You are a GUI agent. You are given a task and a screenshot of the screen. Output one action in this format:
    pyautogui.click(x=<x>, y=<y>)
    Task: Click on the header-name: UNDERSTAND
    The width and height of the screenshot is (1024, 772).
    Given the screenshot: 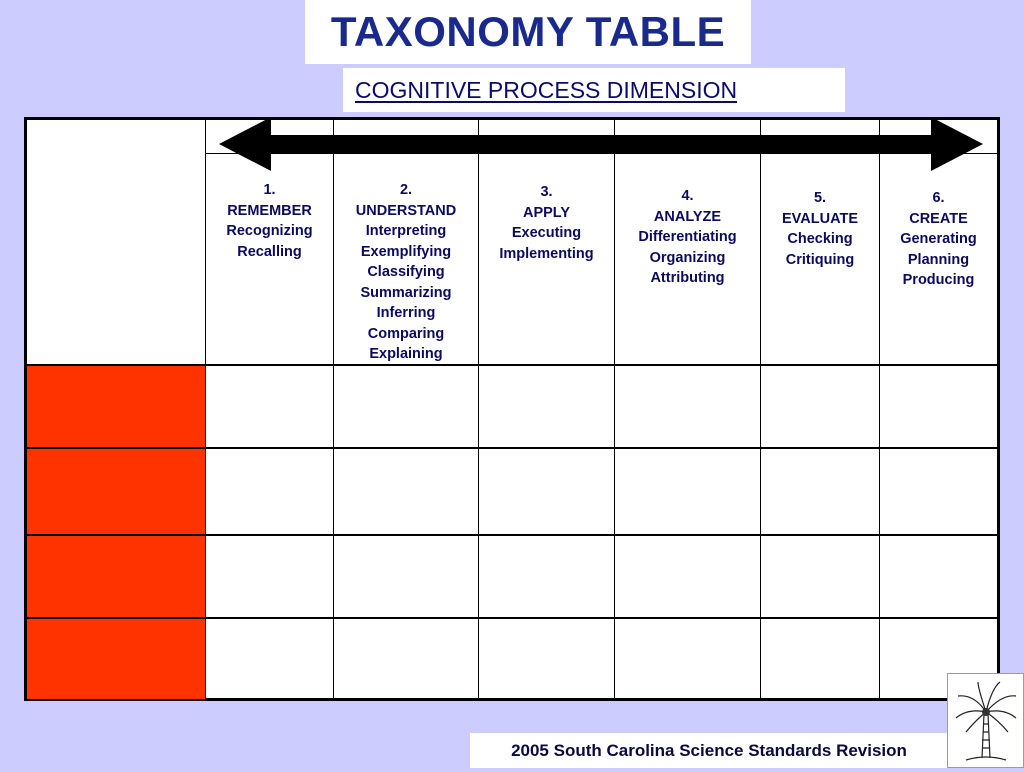 What is the action you would take?
    pyautogui.click(x=406, y=210)
    